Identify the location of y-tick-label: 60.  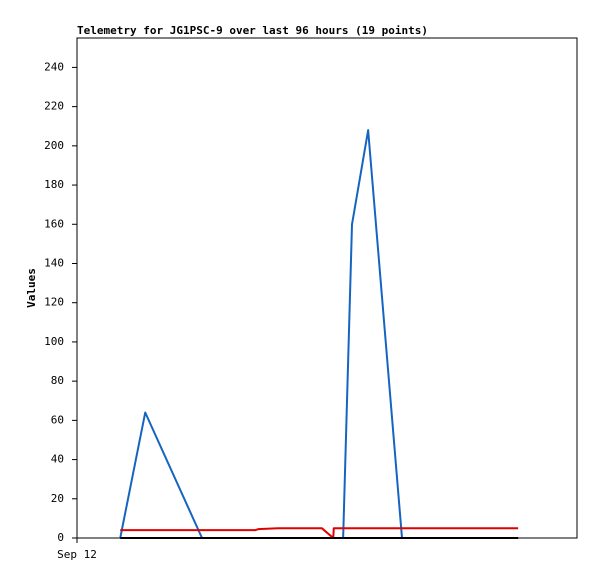
(57, 419).